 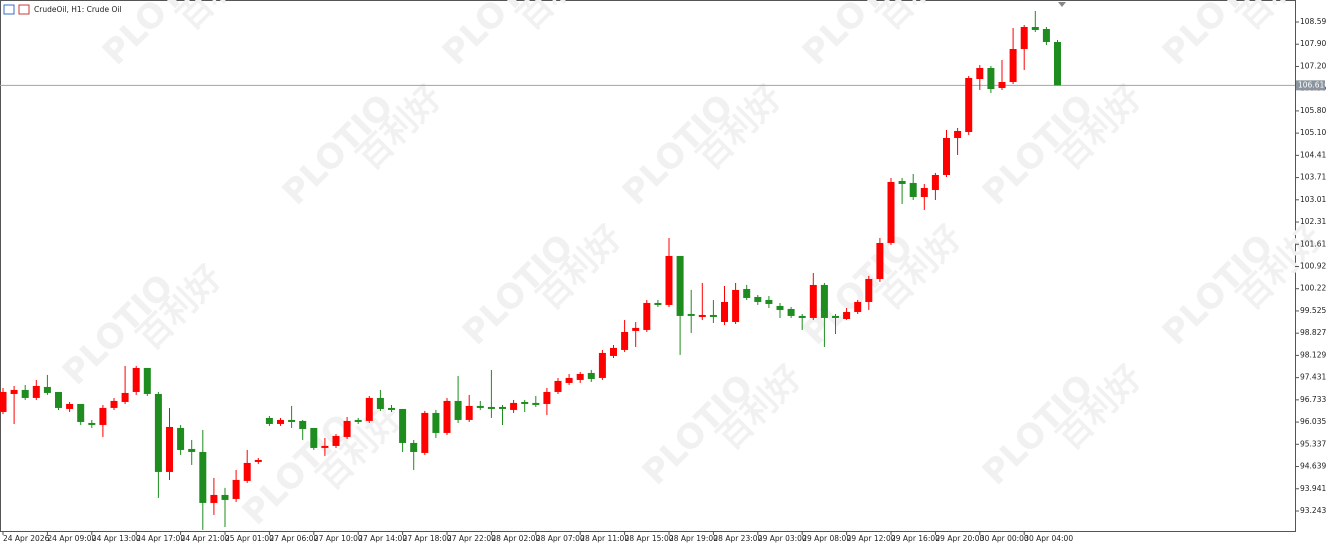 I want to click on x-tick-label: 27 Apr 14:00, so click(x=382, y=538).